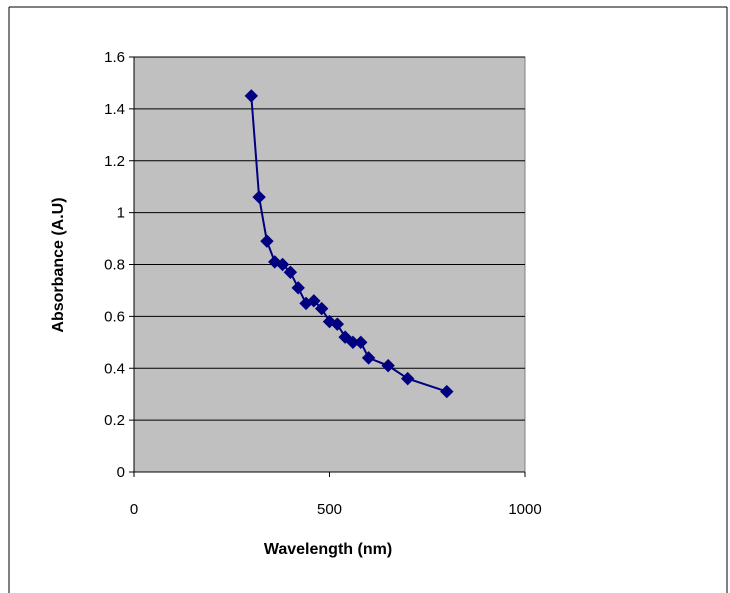 The image size is (730, 593). I want to click on y-tick-label: 1.6, so click(114, 57).